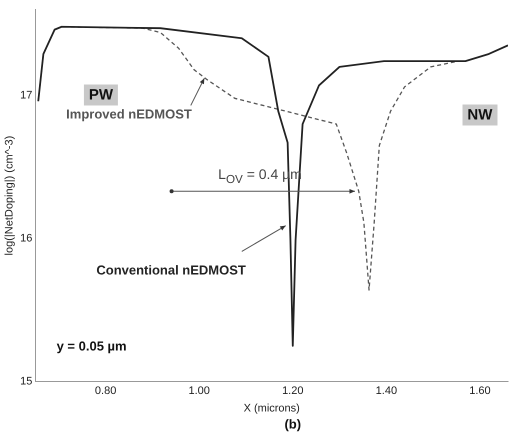 The image size is (510, 432). I want to click on y-tick-label: 17, so click(26, 95).